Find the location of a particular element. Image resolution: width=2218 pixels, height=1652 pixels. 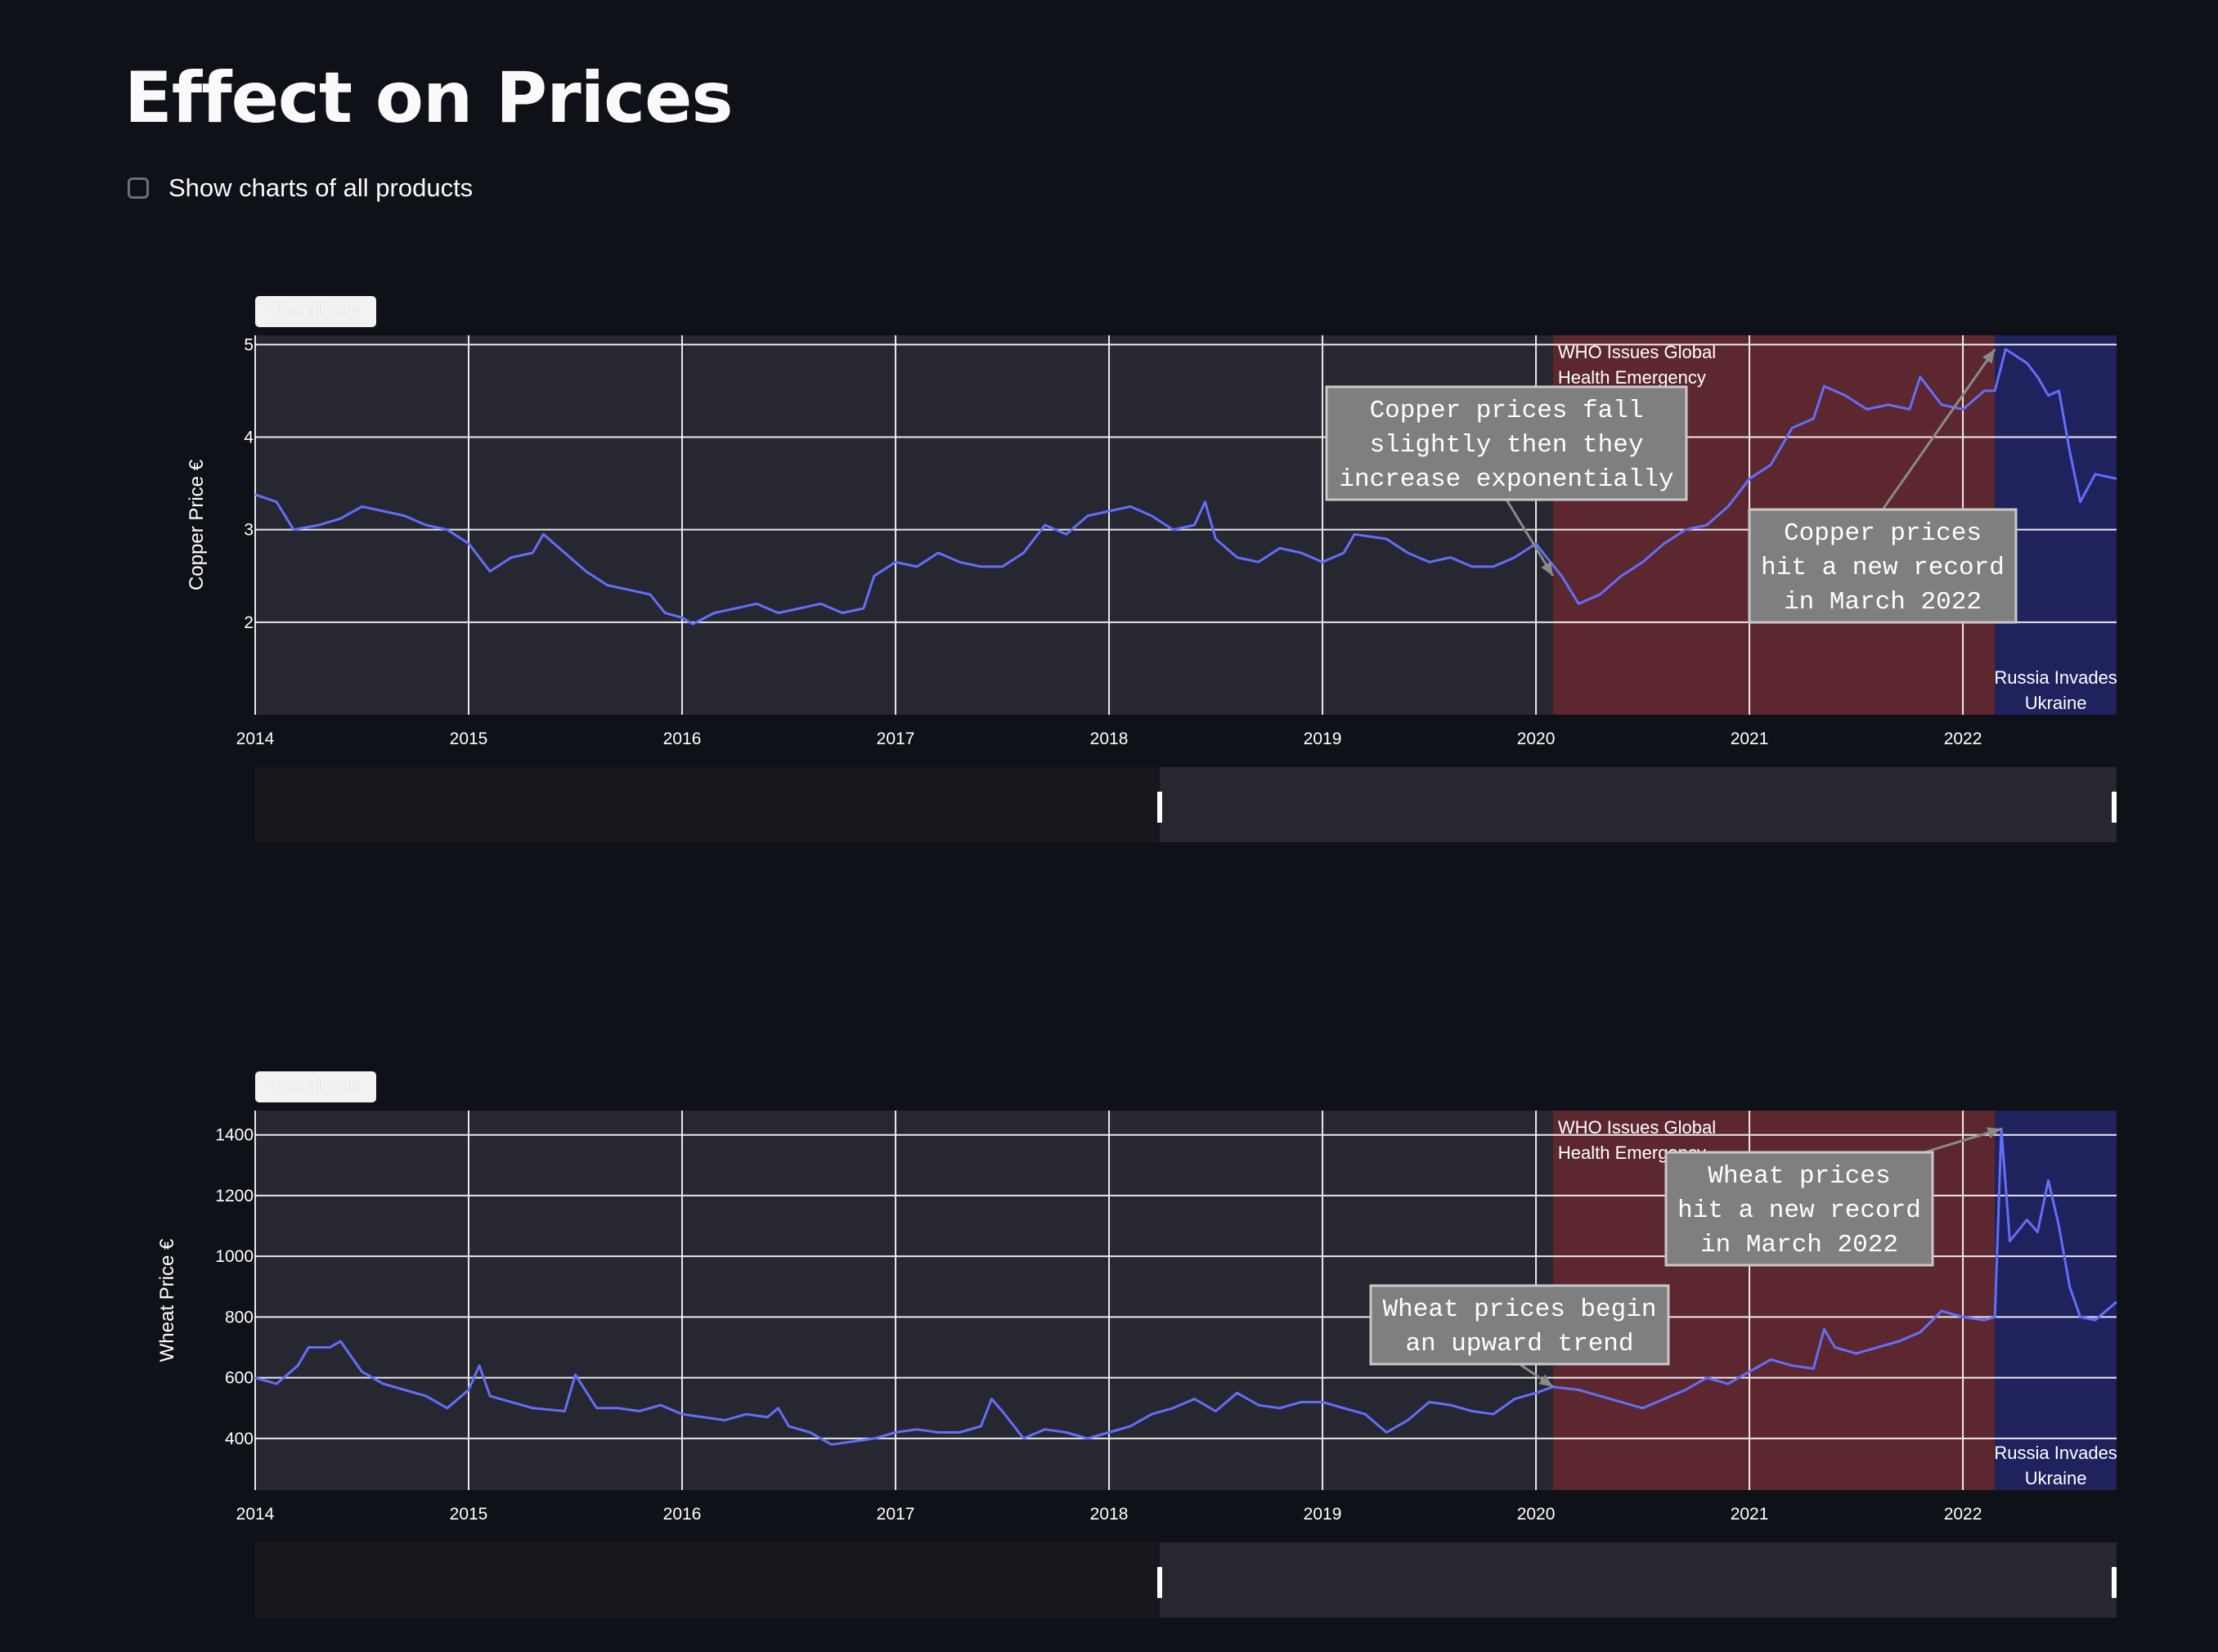

page-title: Effect on Prices is located at coordinates (429, 98).